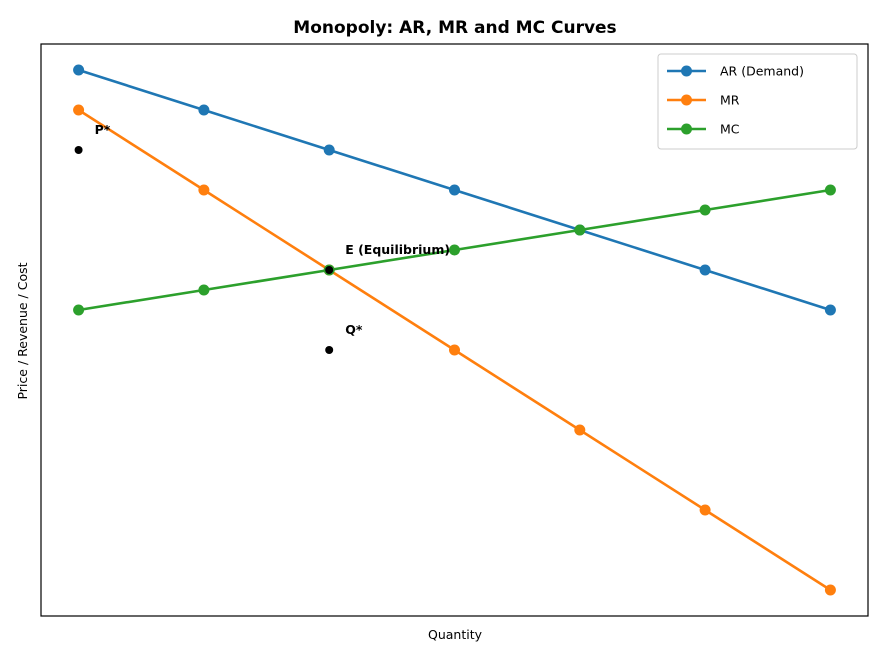 The width and height of the screenshot is (882, 657). What do you see at coordinates (730, 100) in the screenshot?
I see `legend-label-mr: MR` at bounding box center [730, 100].